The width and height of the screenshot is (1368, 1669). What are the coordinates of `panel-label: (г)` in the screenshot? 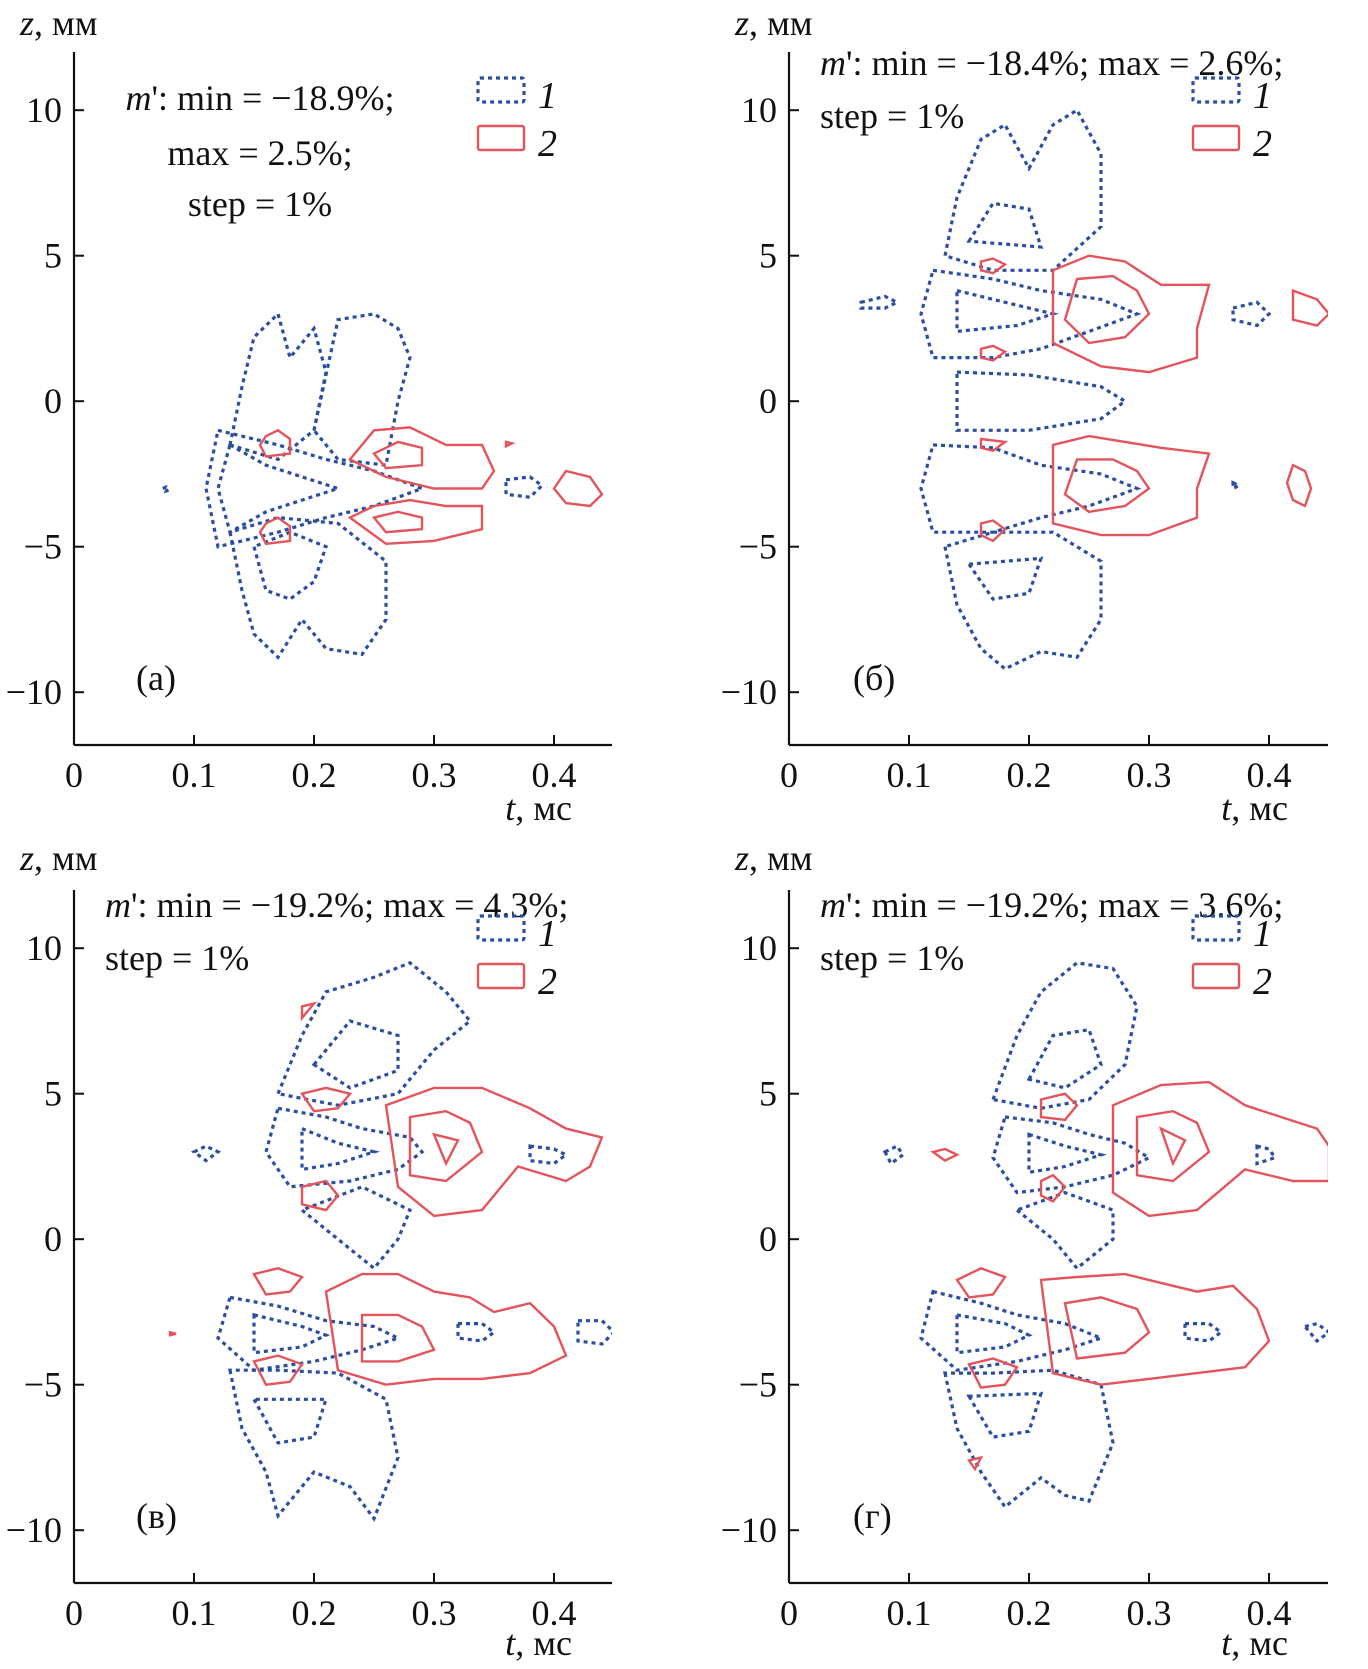 It's located at (872, 1516).